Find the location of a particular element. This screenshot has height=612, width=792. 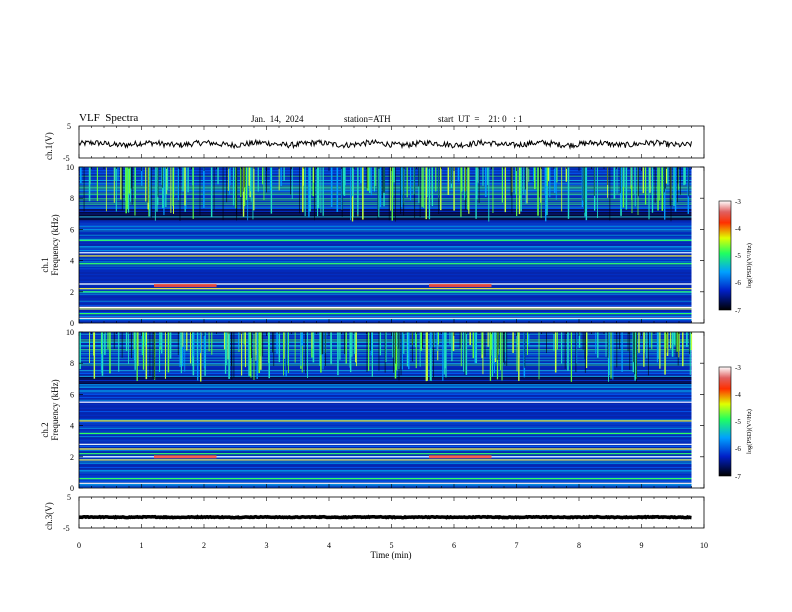

date-label: Jan. 14, 2024 is located at coordinates (277, 119).